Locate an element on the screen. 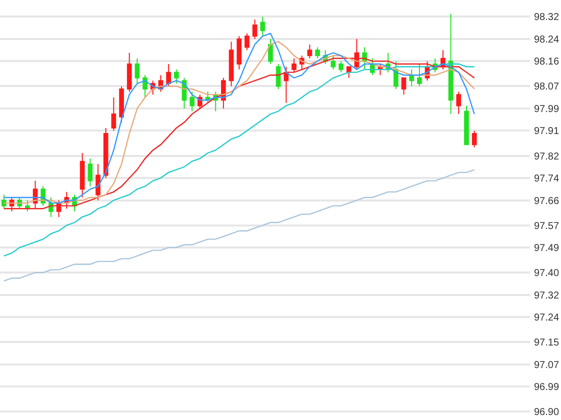 The height and width of the screenshot is (420, 561). y-tick-label: 97.15 is located at coordinates (547, 343).